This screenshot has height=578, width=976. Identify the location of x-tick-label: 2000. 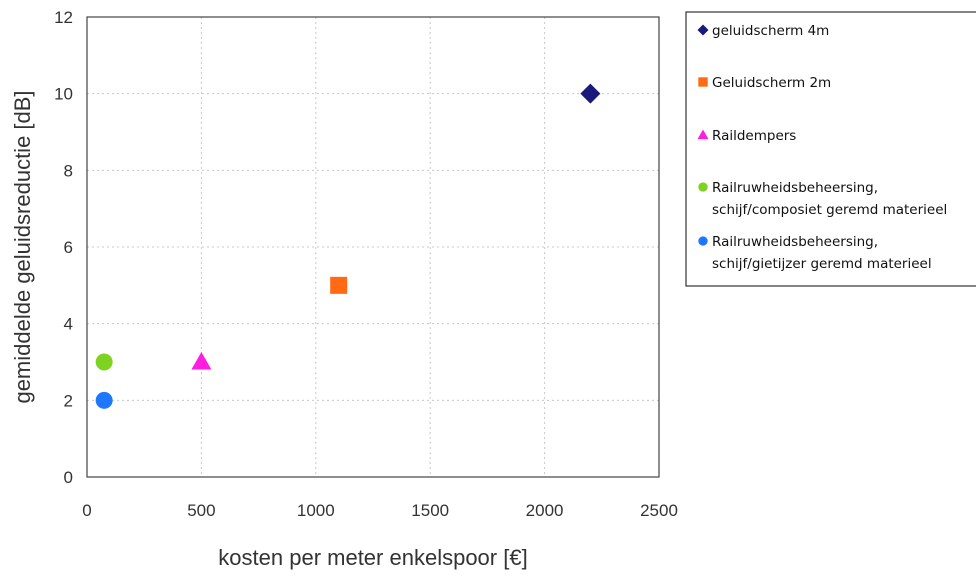
(545, 510).